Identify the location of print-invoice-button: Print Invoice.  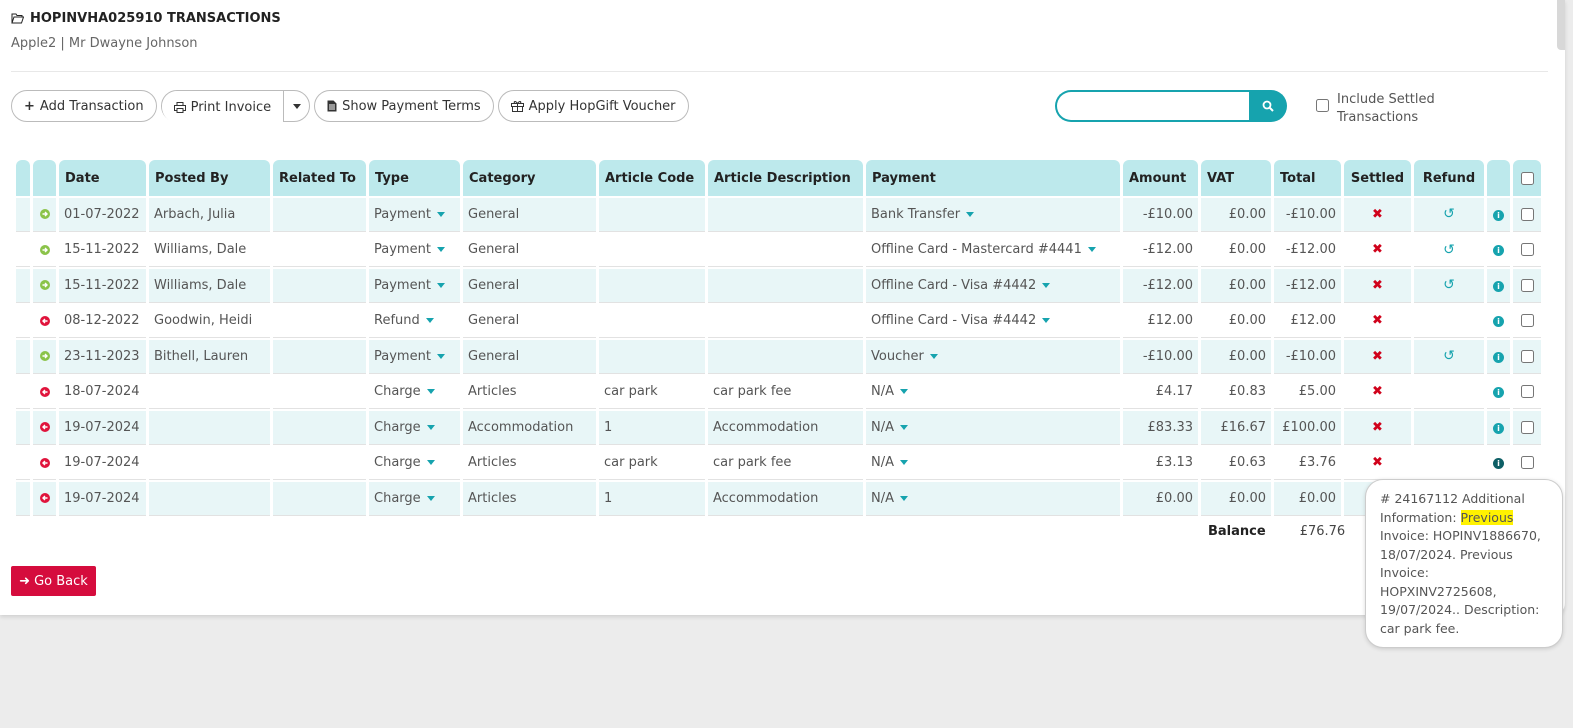
(222, 107).